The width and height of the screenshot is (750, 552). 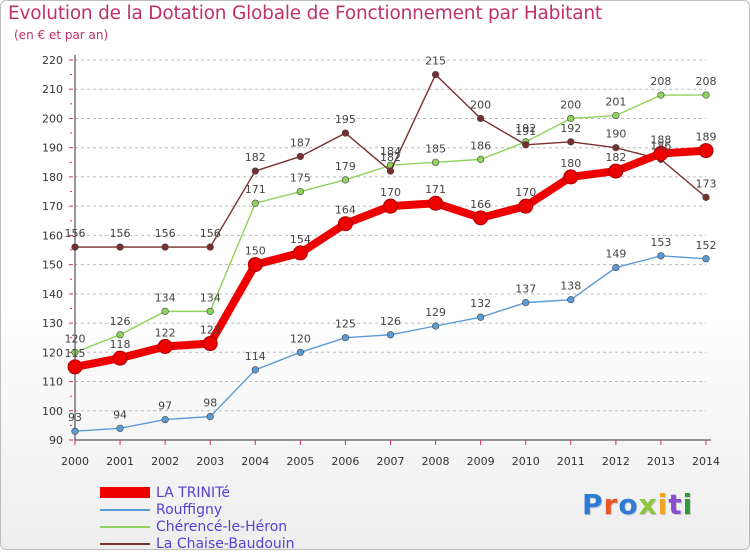 I want to click on data-label: 120, so click(x=75, y=338).